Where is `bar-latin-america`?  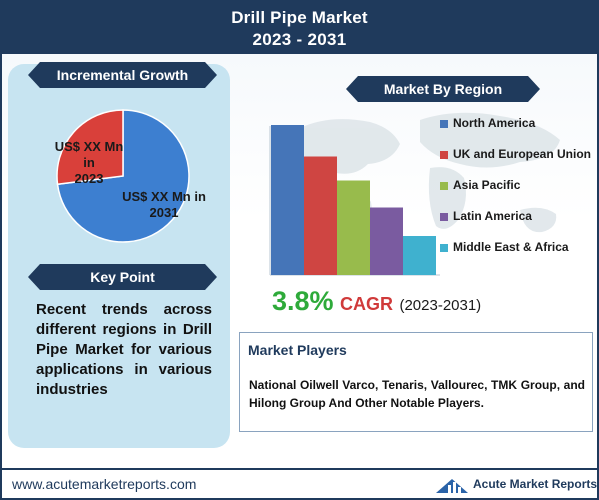
bar-latin-america is located at coordinates (386, 241).